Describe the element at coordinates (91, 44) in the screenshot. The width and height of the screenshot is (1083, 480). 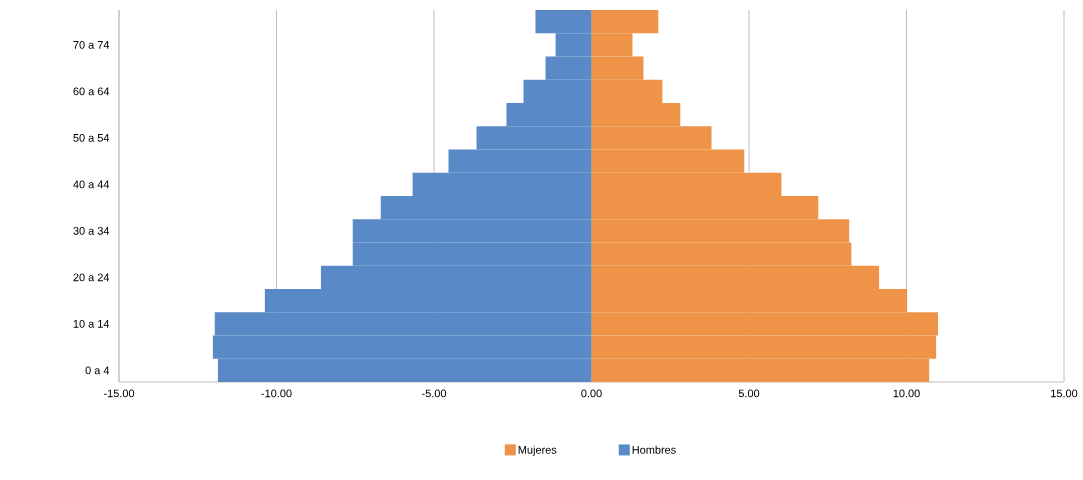
I see `y-tick-label: 70 a 74` at that location.